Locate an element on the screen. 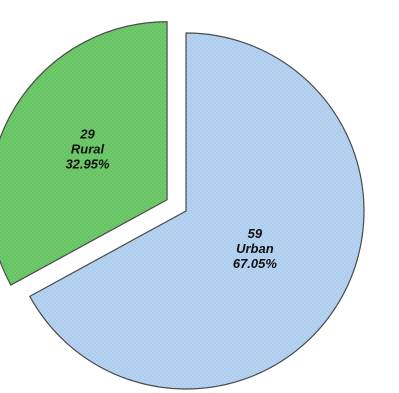 The width and height of the screenshot is (399, 393). rural-count-label: 29 is located at coordinates (87, 134).